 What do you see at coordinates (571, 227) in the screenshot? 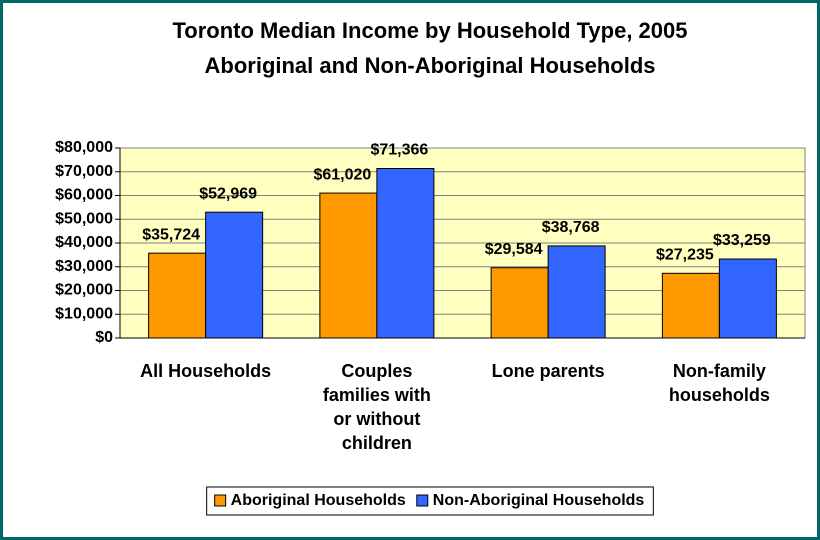
I see `data-label: $38,768` at bounding box center [571, 227].